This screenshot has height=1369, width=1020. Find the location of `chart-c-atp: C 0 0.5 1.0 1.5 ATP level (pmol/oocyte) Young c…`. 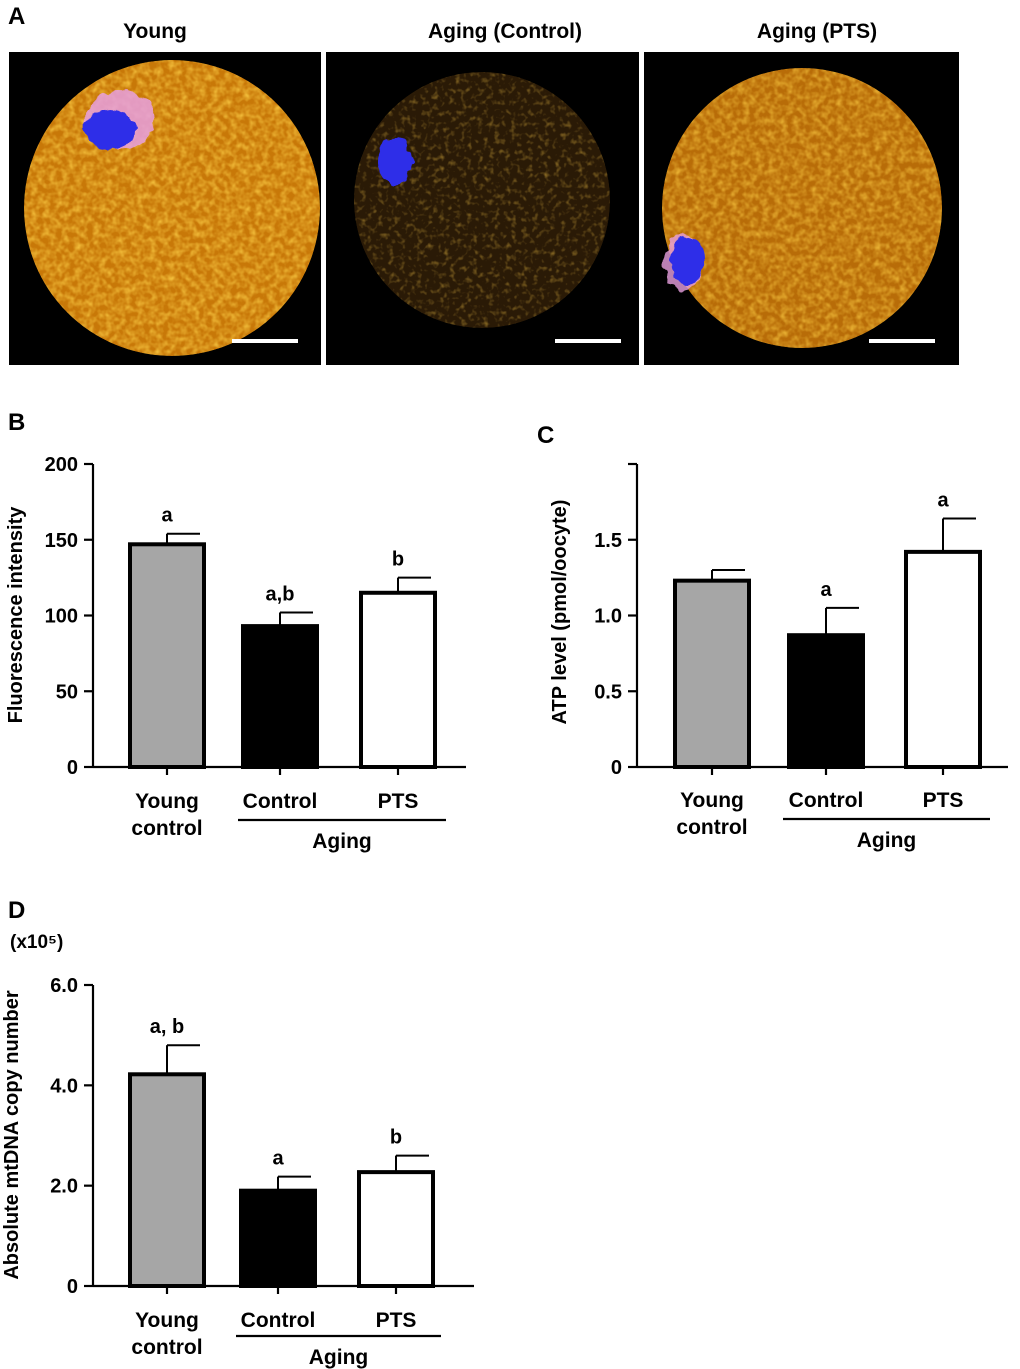

chart-c-atp: C 0 0.5 1.0 1.5 ATP level (pmol/oocyte) Young c… is located at coordinates (772, 637).